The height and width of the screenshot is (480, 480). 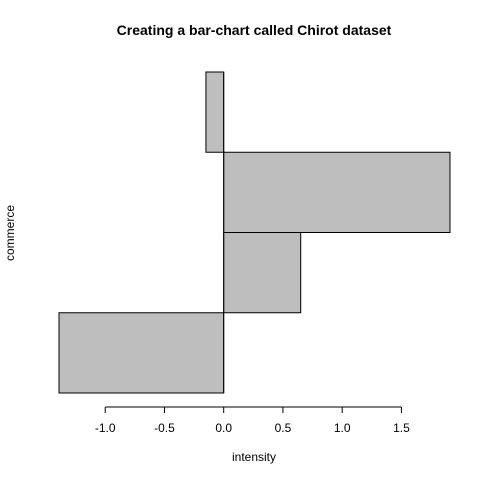 I want to click on x-tick-label: -0.5, so click(x=164, y=428).